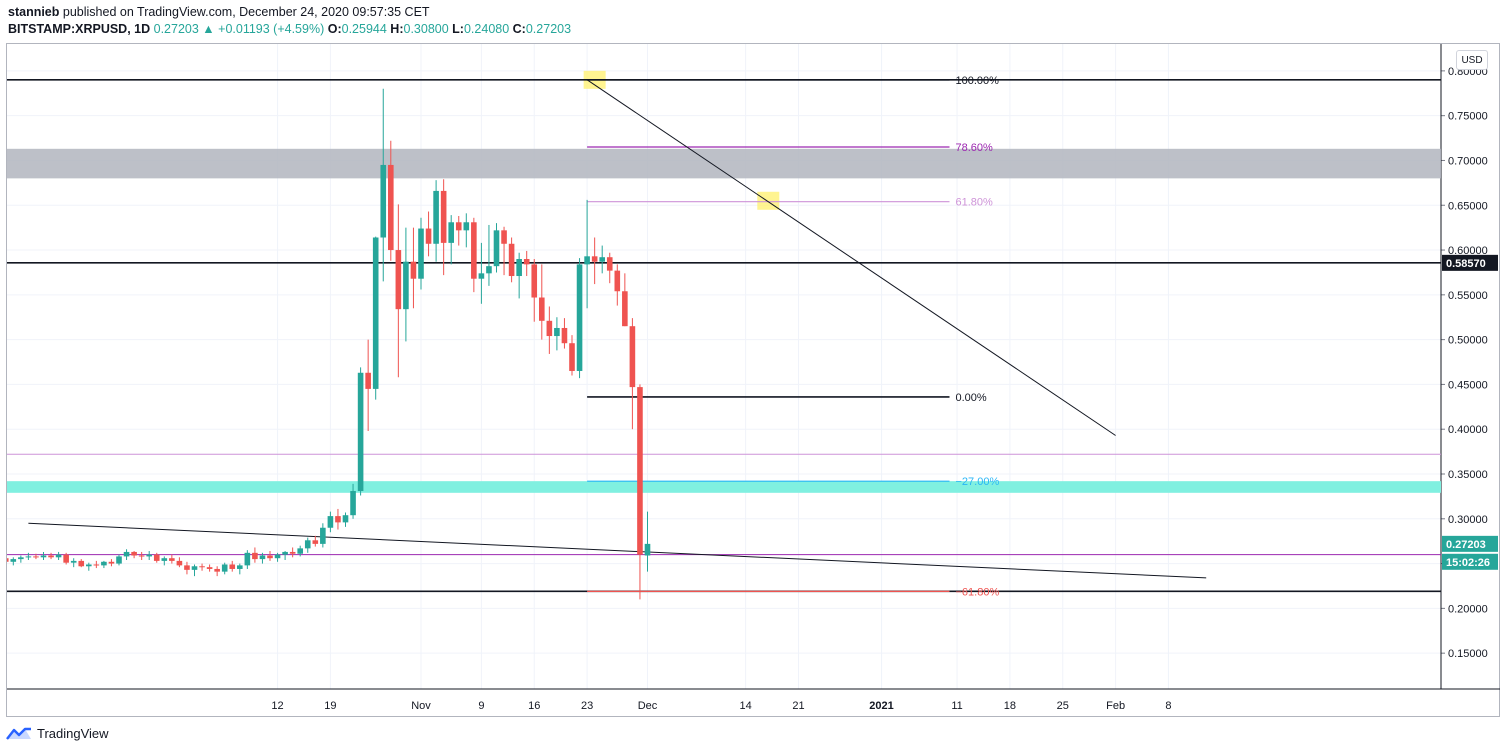 The image size is (1508, 754). I want to click on fib-level-label: 61.80%, so click(975, 203).